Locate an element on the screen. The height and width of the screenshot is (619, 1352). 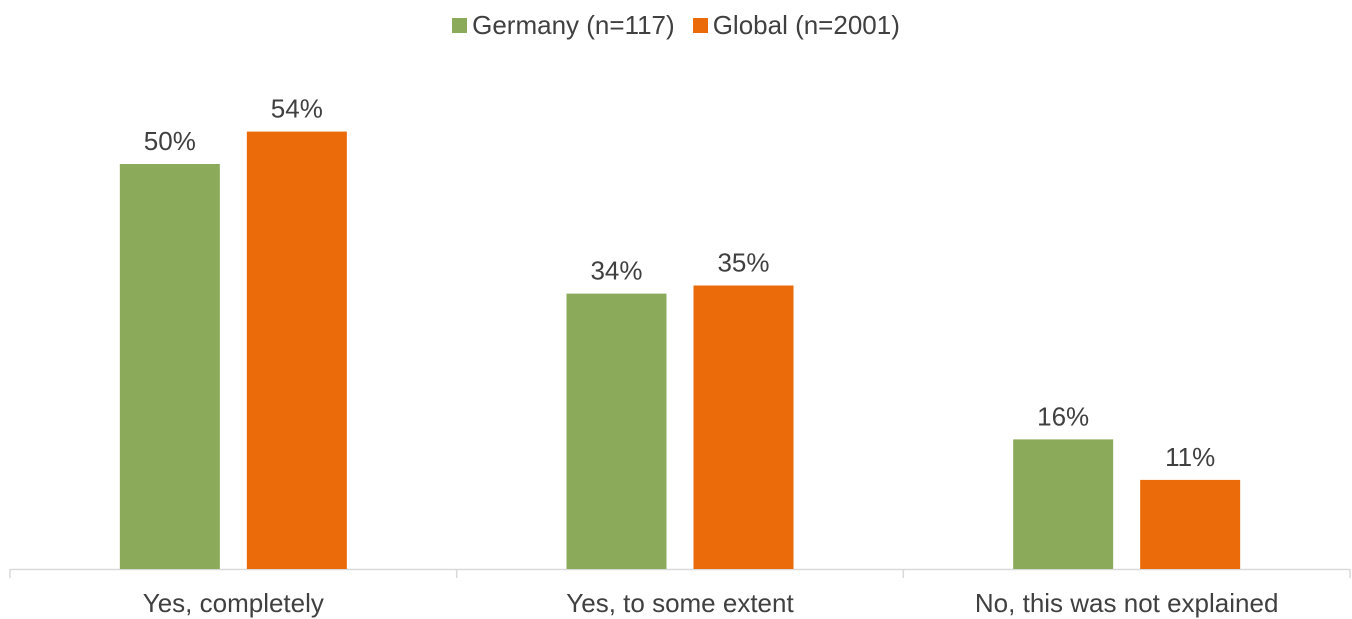
chart-legend: Germany (n=117) Global (n=2001) is located at coordinates (676, 25).